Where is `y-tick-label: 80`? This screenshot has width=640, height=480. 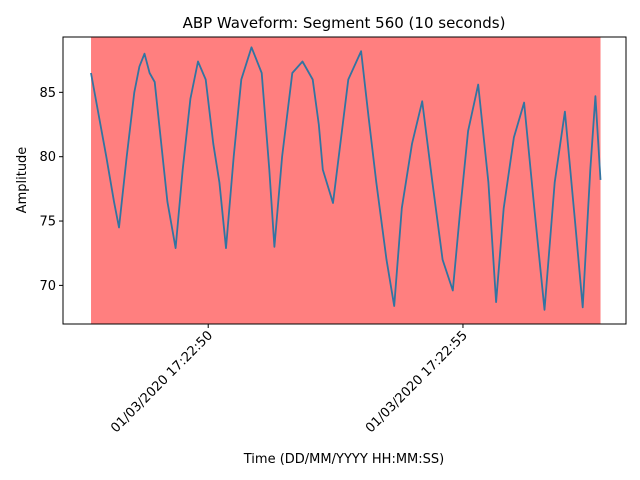
y-tick-label: 80 is located at coordinates (47, 157).